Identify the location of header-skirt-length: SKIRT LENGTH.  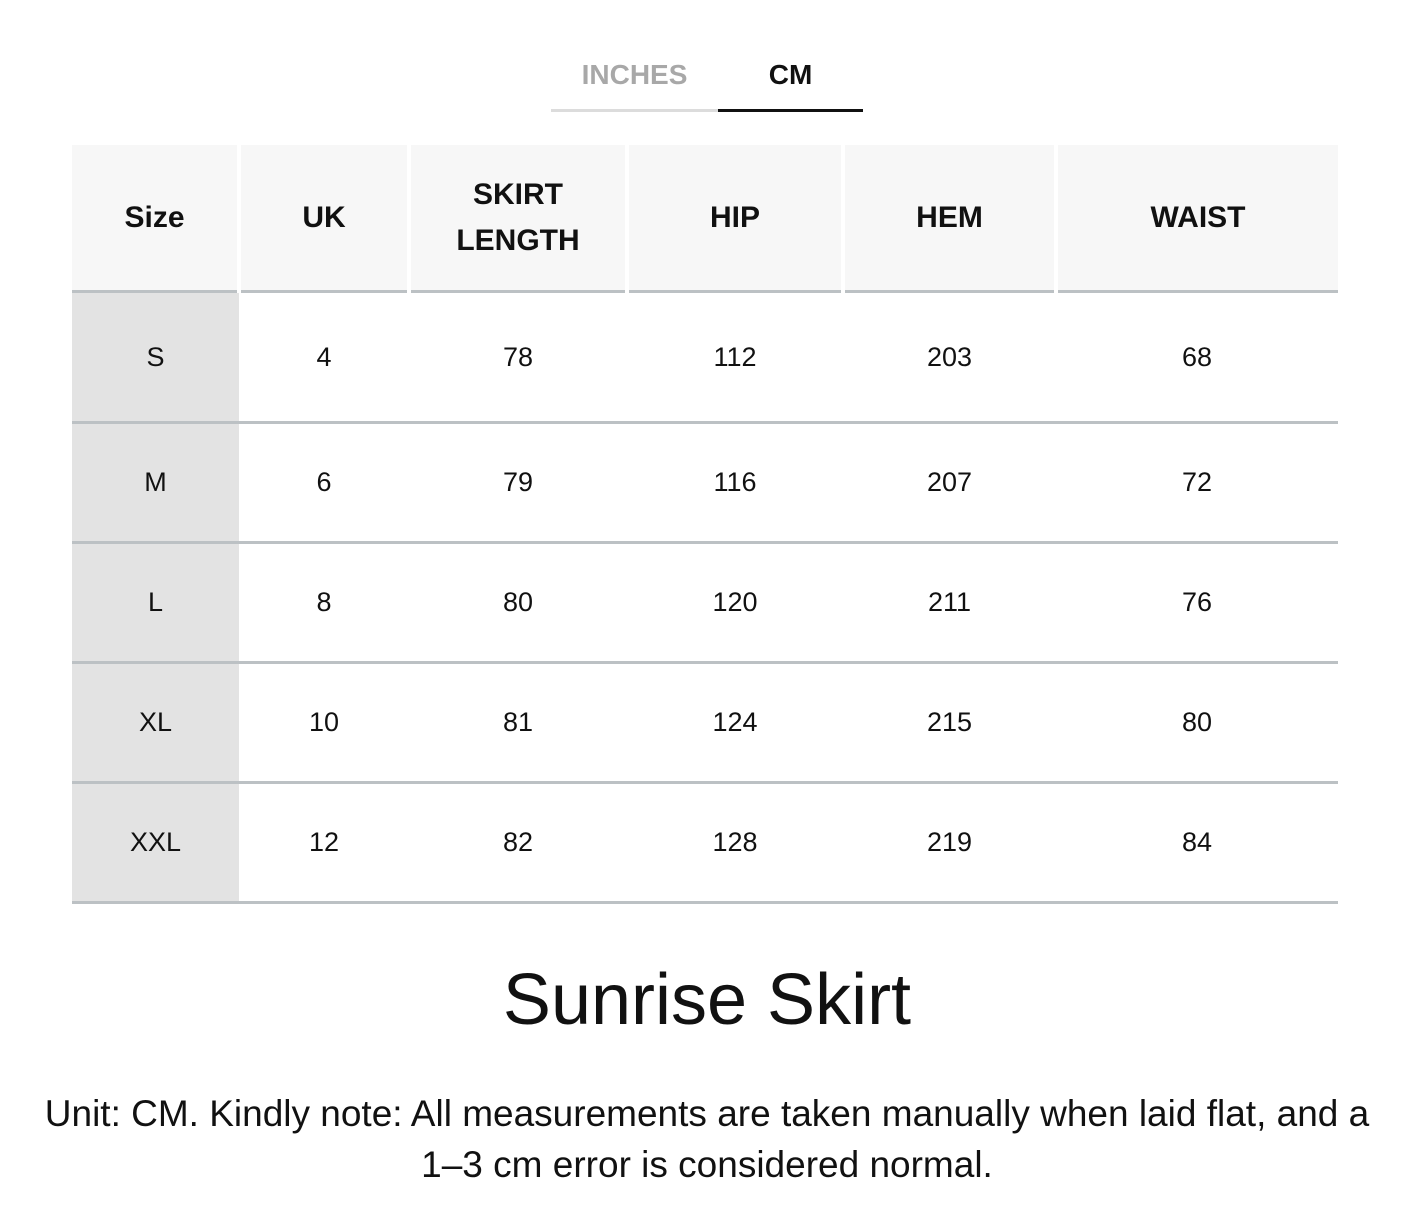
(519, 219).